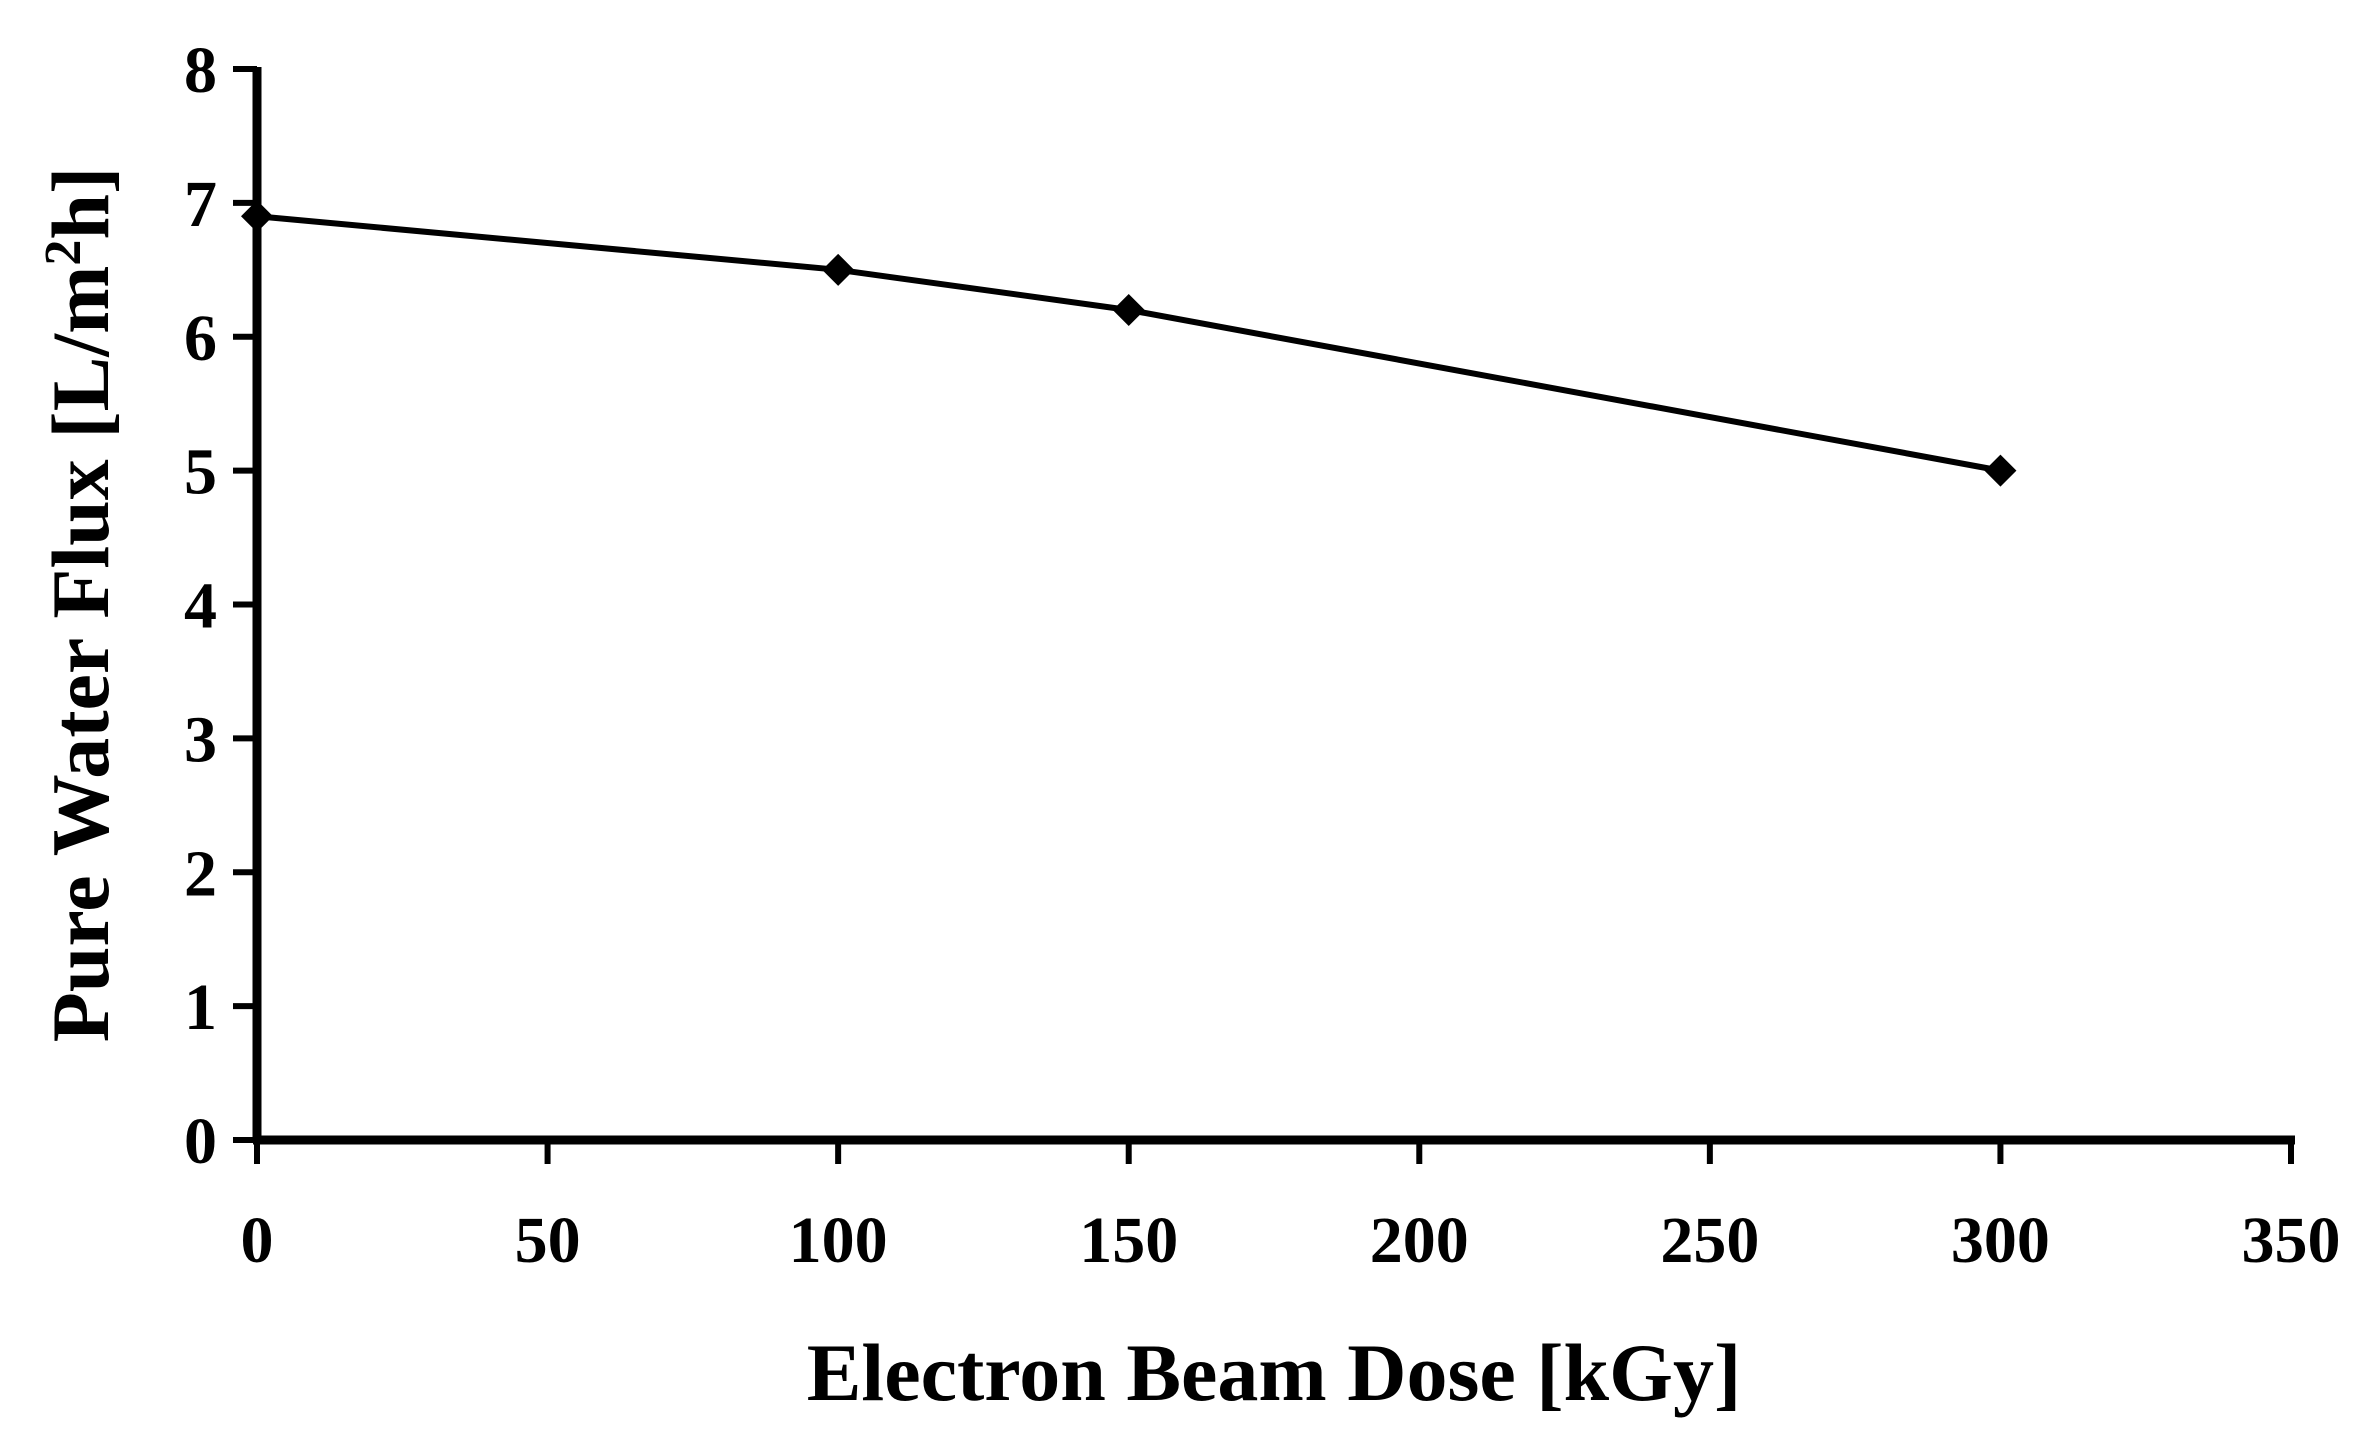 This screenshot has width=2373, height=1441. I want to click on y-axis-title-main: Pure Water Flux [L/m, so click(80, 654).